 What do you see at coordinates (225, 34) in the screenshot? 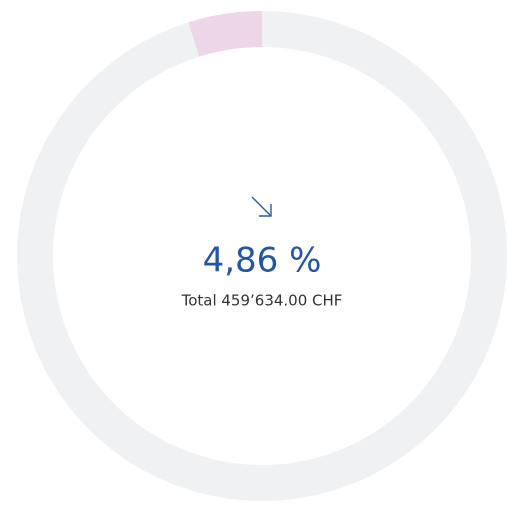
I see `donut-segment` at bounding box center [225, 34].